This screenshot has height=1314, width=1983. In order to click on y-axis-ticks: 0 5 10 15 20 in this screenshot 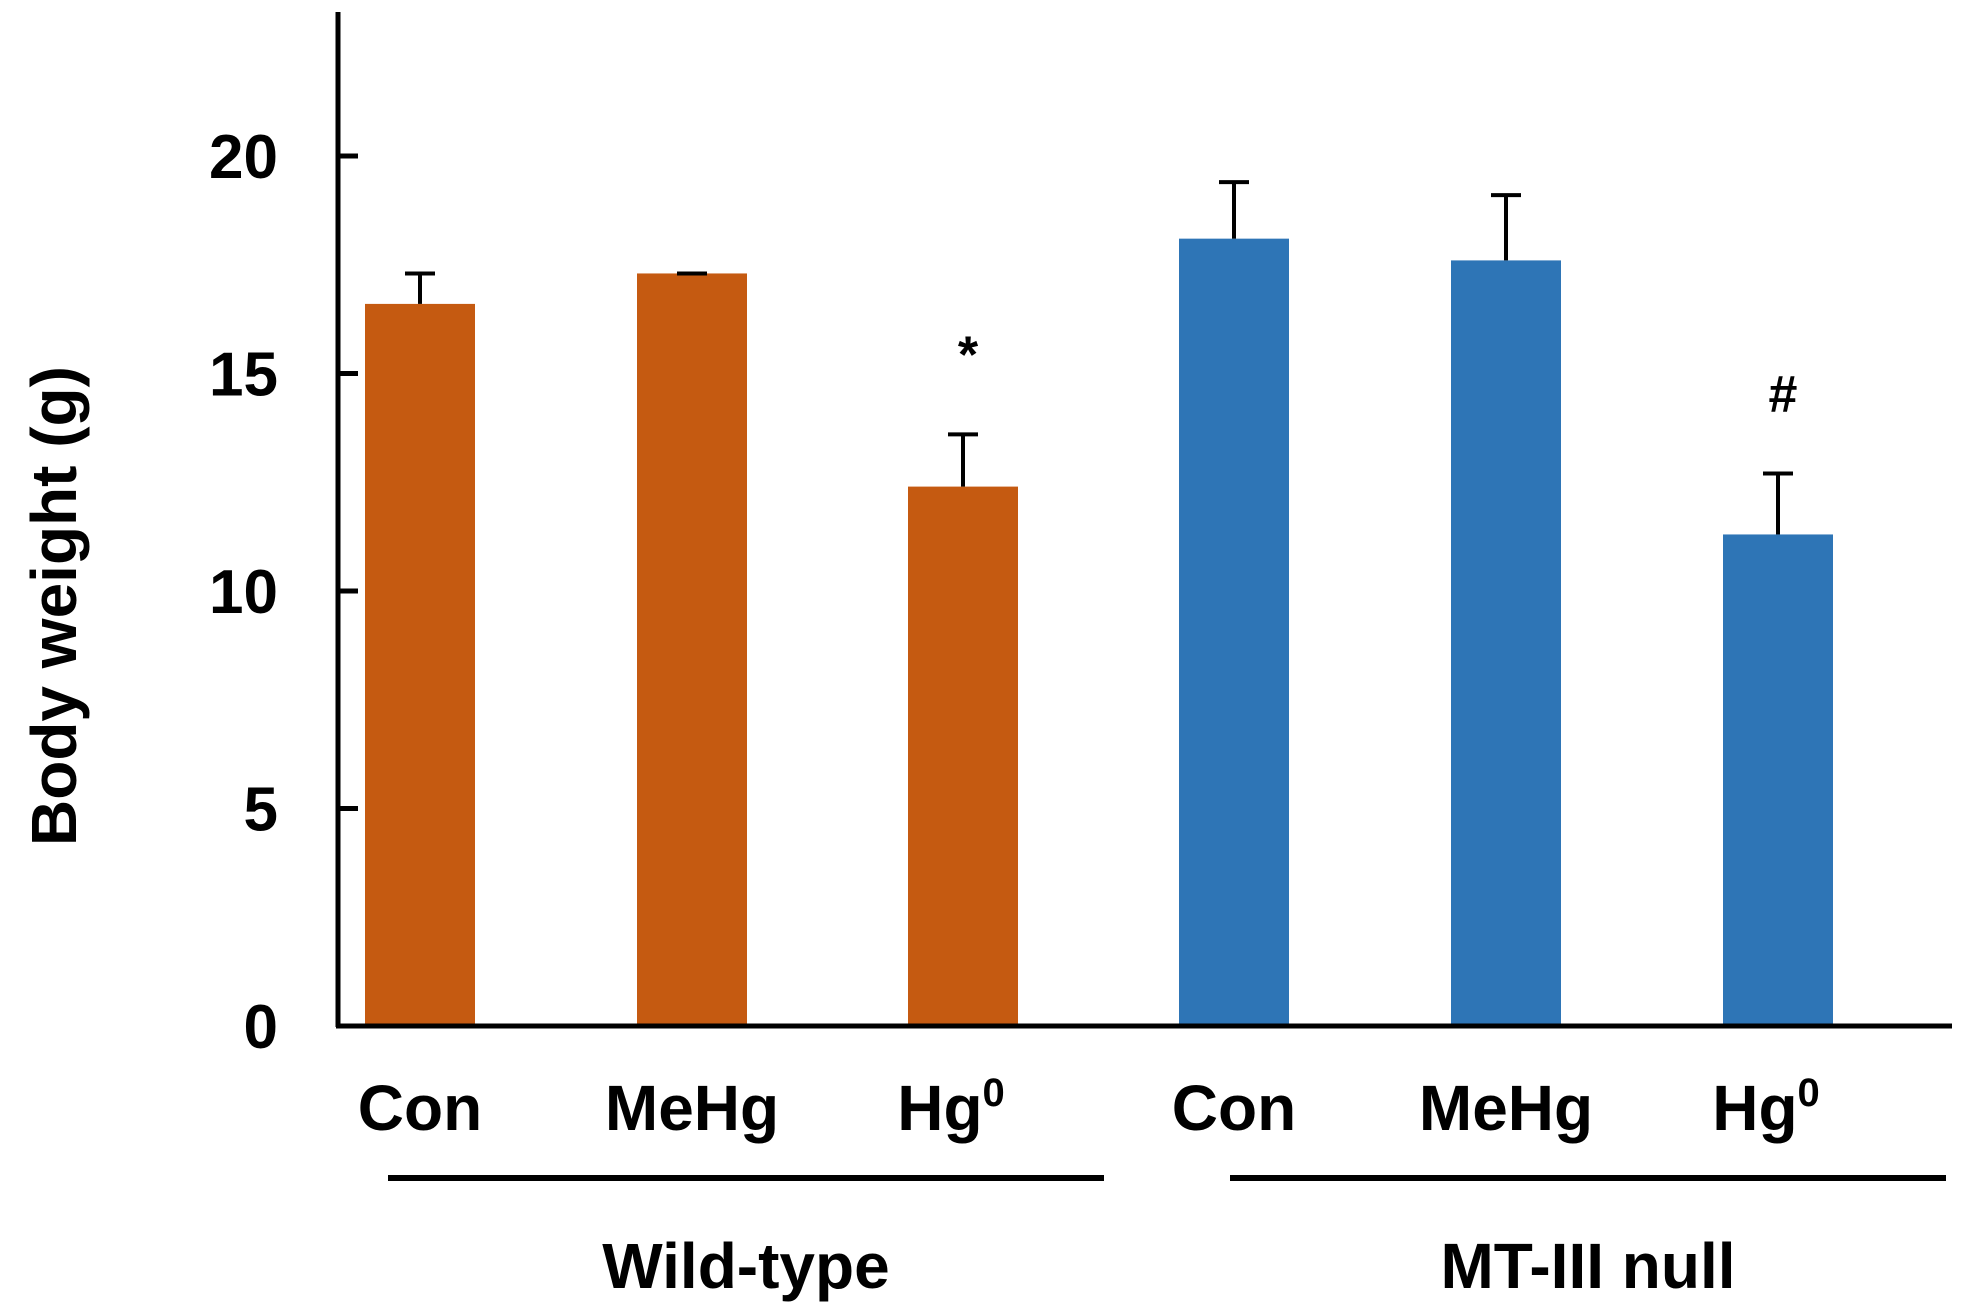, I will do `click(283, 592)`.